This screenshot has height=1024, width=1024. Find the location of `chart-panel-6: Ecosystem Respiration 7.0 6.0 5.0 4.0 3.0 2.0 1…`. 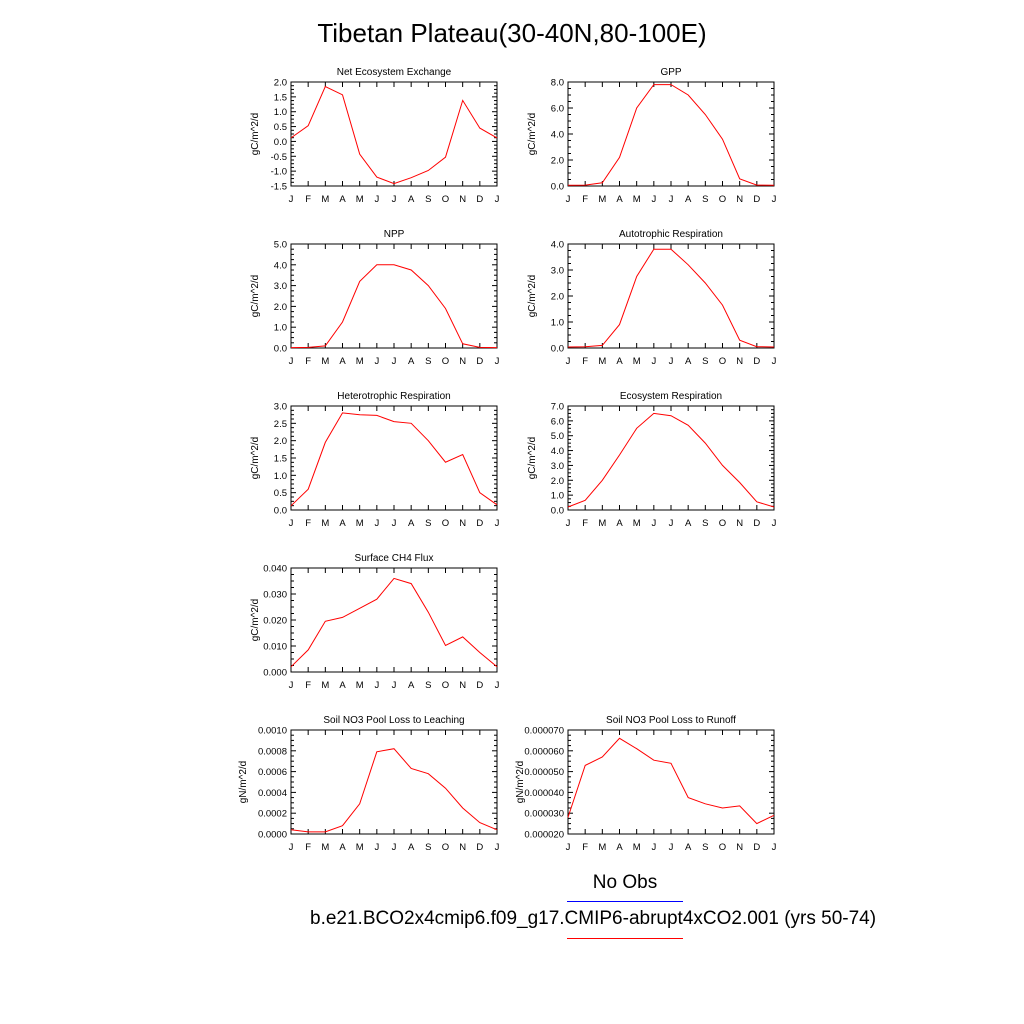

chart-panel-6: Ecosystem Respiration 7.0 6.0 5.0 4.0 3.0 2.0 1… is located at coordinates (652, 460).